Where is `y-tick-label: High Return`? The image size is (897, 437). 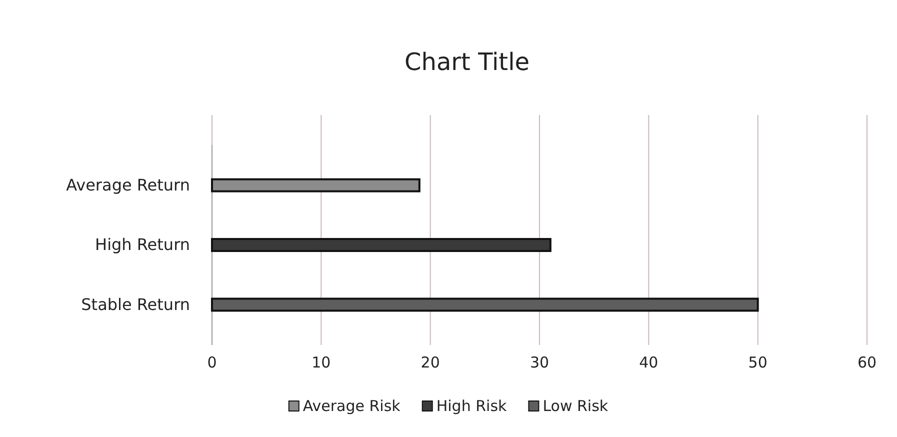
y-tick-label: High Return is located at coordinates (142, 244).